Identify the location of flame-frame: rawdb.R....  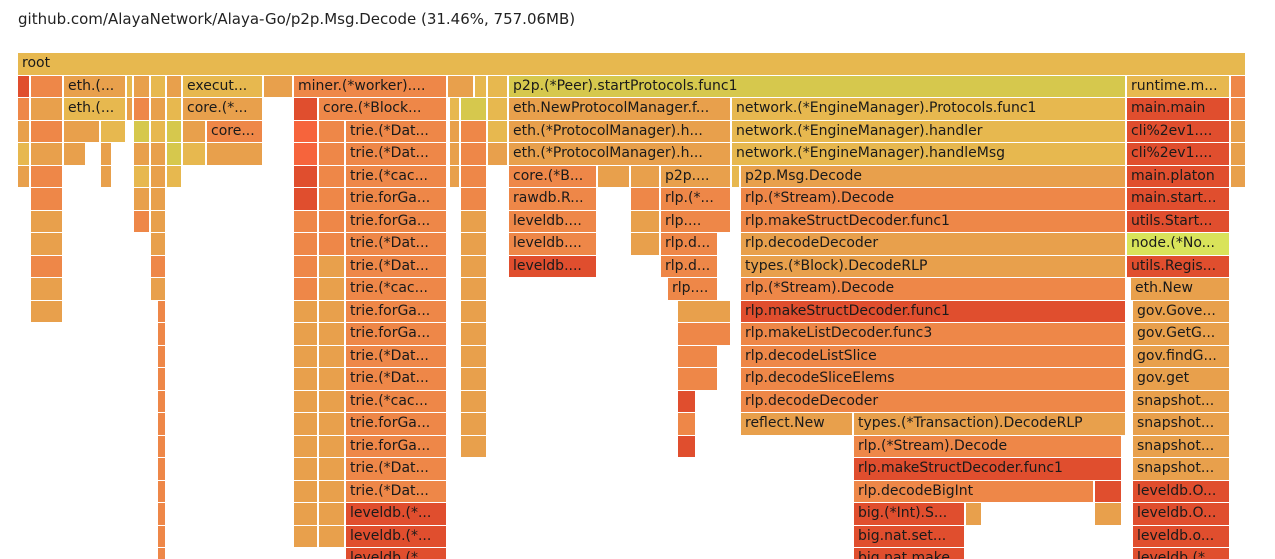
(553, 199).